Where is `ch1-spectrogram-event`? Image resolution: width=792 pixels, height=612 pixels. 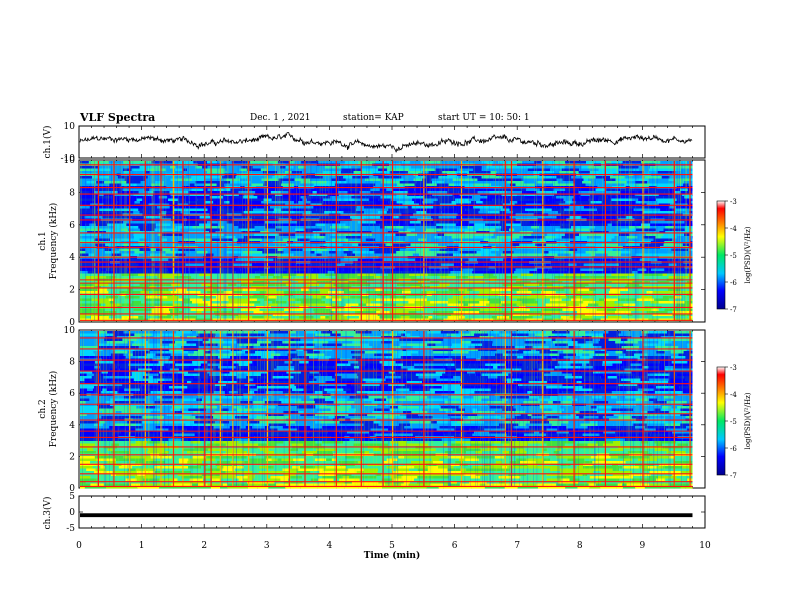
ch1-spectrogram-event is located at coordinates (336, 241).